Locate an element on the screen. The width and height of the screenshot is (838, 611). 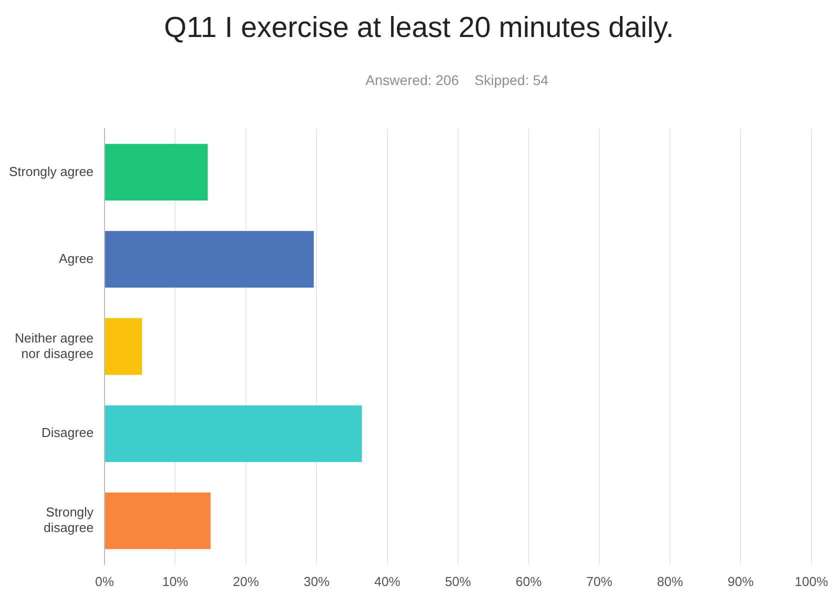
x-tick-label: 70% is located at coordinates (599, 581).